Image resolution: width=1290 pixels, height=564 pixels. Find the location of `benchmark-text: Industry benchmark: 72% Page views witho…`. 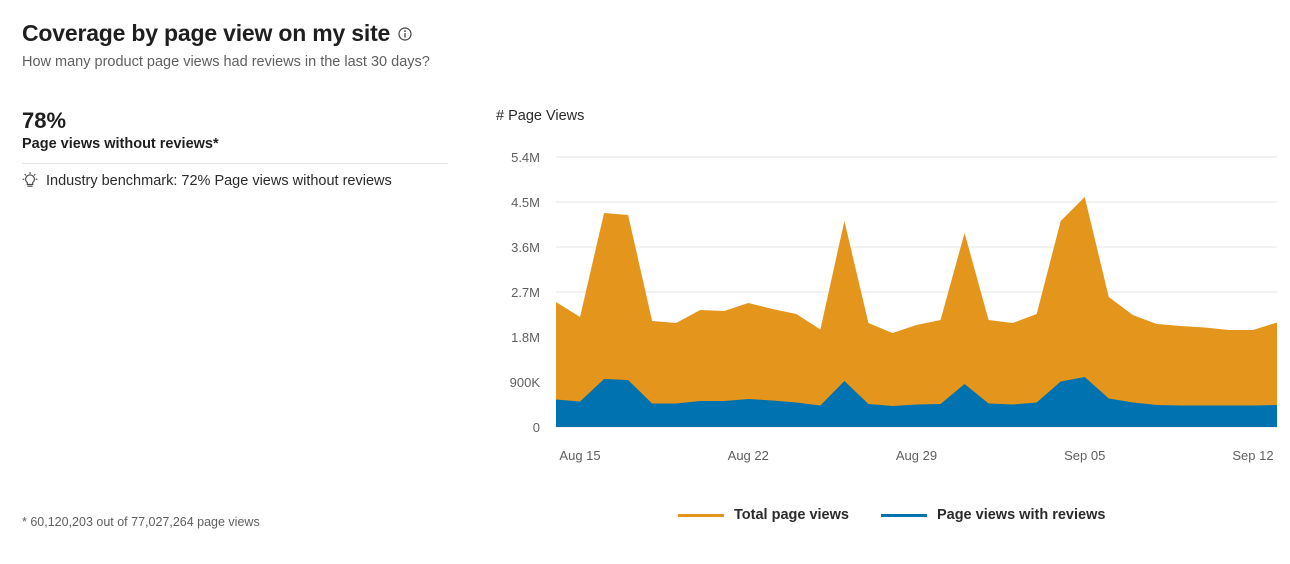

benchmark-text: Industry benchmark: 72% Page views witho… is located at coordinates (219, 181).